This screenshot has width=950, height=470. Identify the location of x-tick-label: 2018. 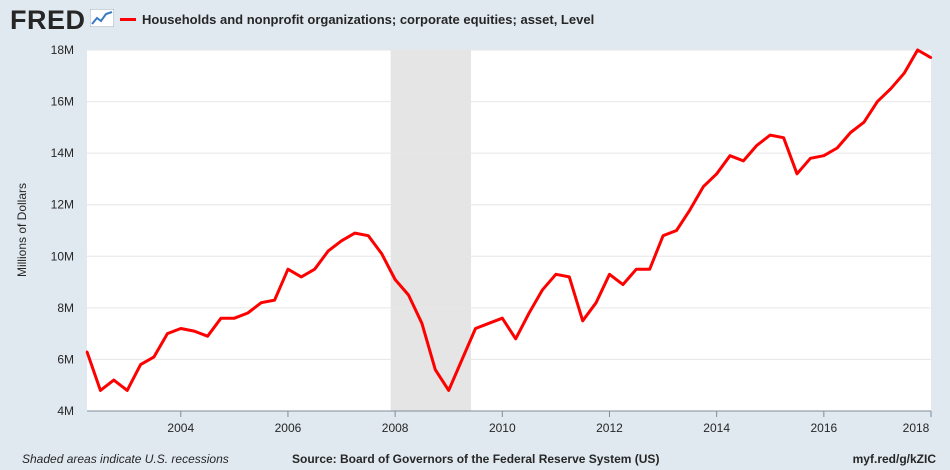
(916, 428).